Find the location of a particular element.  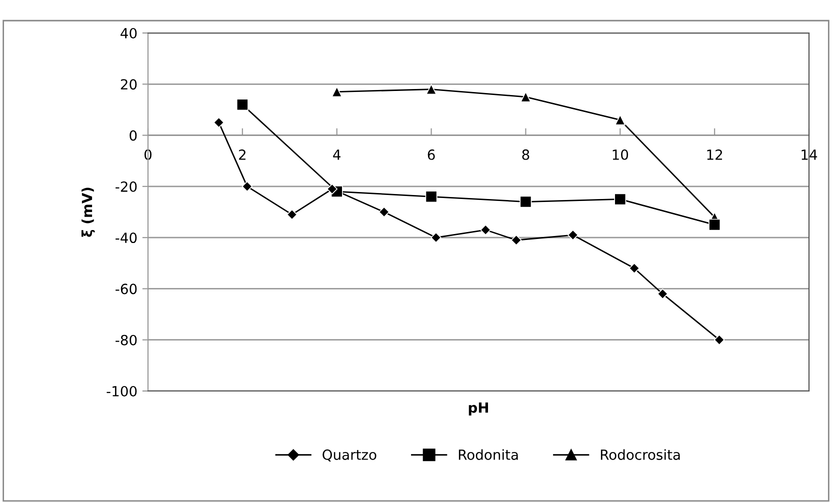

y-tick-label: 0 is located at coordinates (133, 135).